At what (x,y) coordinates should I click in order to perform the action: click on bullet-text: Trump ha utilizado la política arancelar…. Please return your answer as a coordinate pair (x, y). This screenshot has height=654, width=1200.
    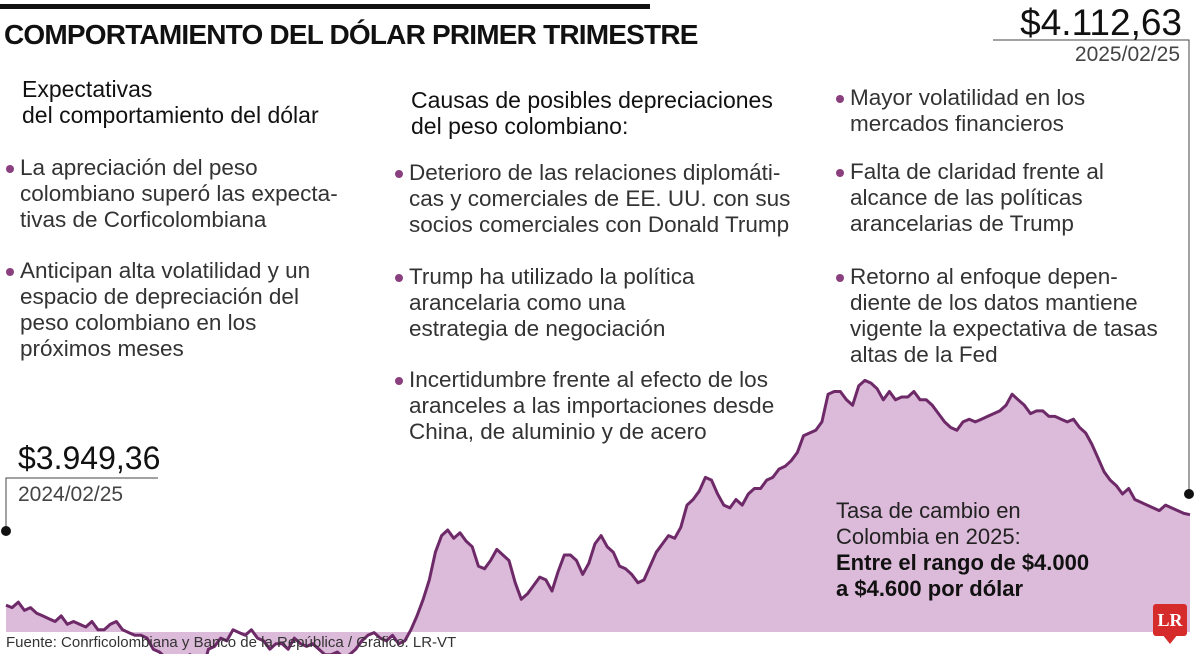
    Looking at the image, I should click on (552, 302).